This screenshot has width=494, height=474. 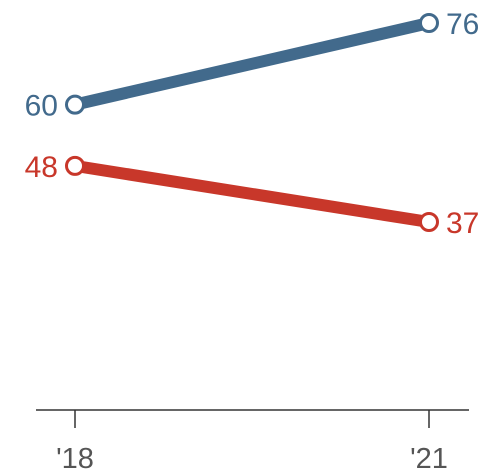 What do you see at coordinates (462, 24) in the screenshot?
I see `series-1-data-label-2: 76` at bounding box center [462, 24].